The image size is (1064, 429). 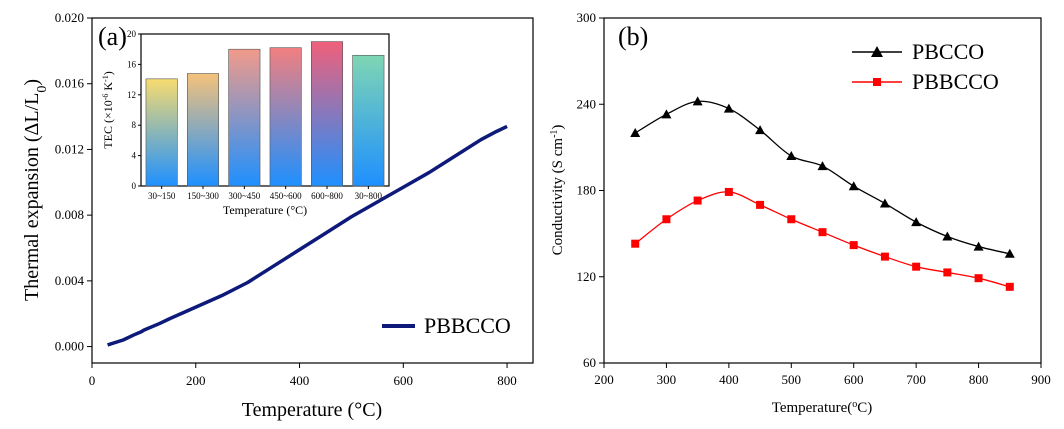 I want to click on panel-a-label: (a), so click(x=112, y=36).